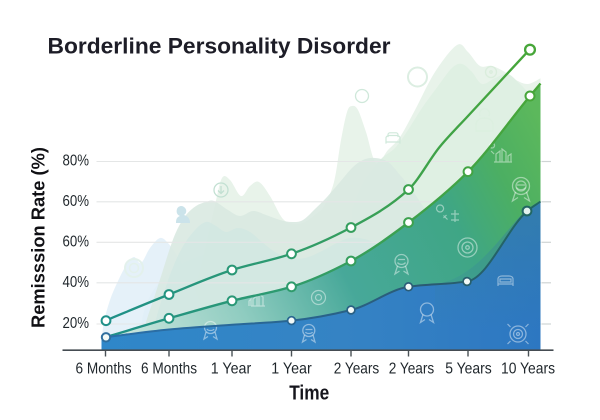 This screenshot has height=420, width=600. Describe the element at coordinates (219, 46) in the screenshot. I see `svg-text:Borderline Personality Disorde: Borderline Personality Disorder` at that location.